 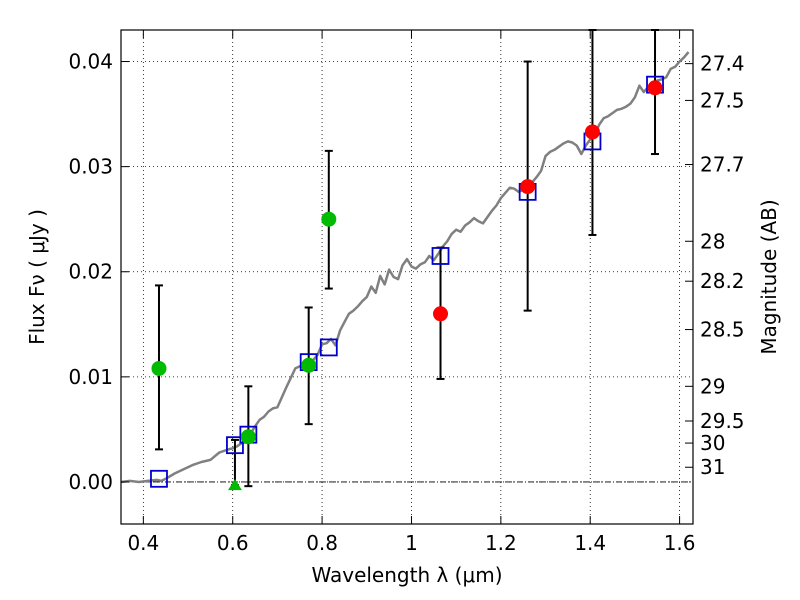 What do you see at coordinates (722, 330) in the screenshot?
I see `right-tick-label: 28.5` at bounding box center [722, 330].